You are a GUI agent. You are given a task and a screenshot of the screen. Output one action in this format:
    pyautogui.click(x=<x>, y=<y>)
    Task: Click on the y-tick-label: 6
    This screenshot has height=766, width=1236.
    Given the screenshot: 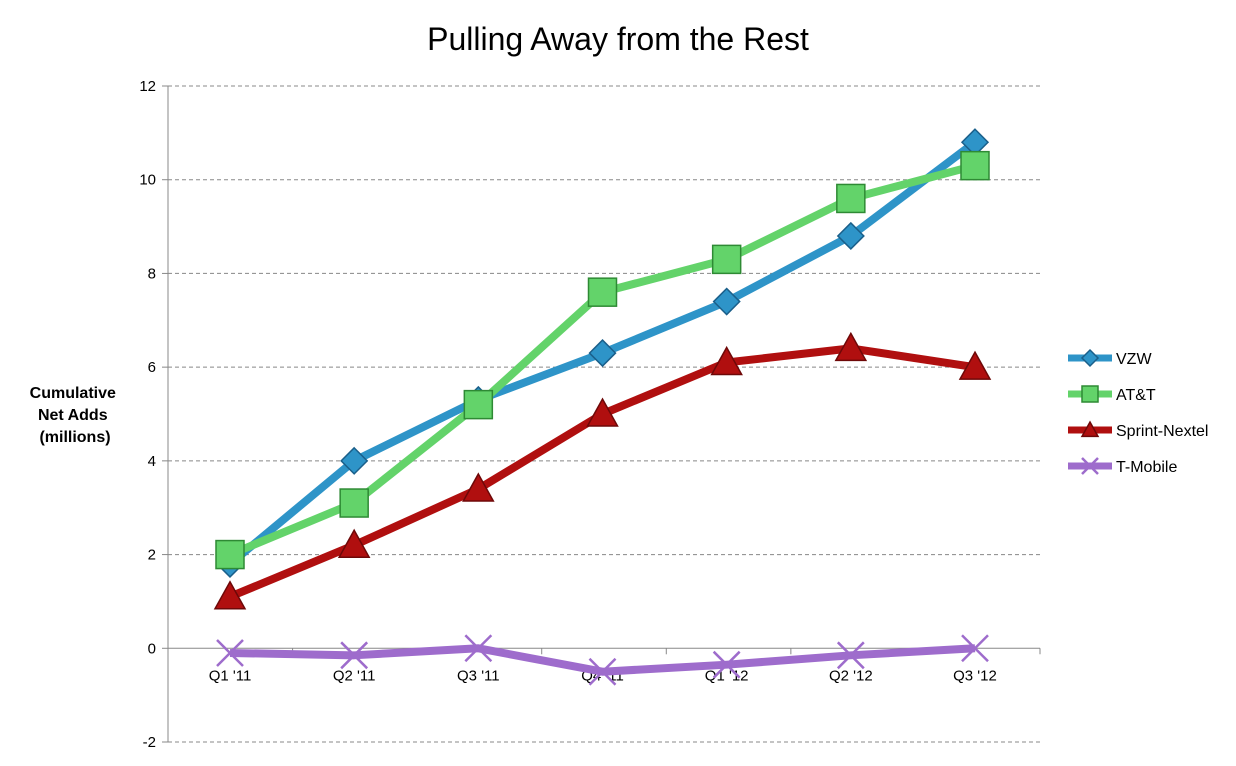 What is the action you would take?
    pyautogui.click(x=152, y=367)
    